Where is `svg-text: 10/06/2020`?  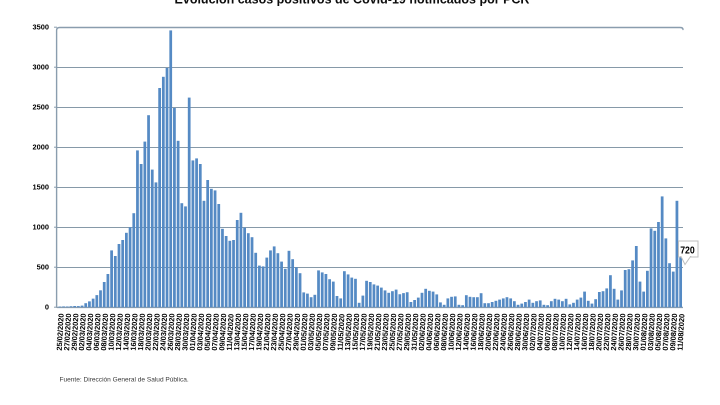
svg-text: 10/06/2020 is located at coordinates (451, 332).